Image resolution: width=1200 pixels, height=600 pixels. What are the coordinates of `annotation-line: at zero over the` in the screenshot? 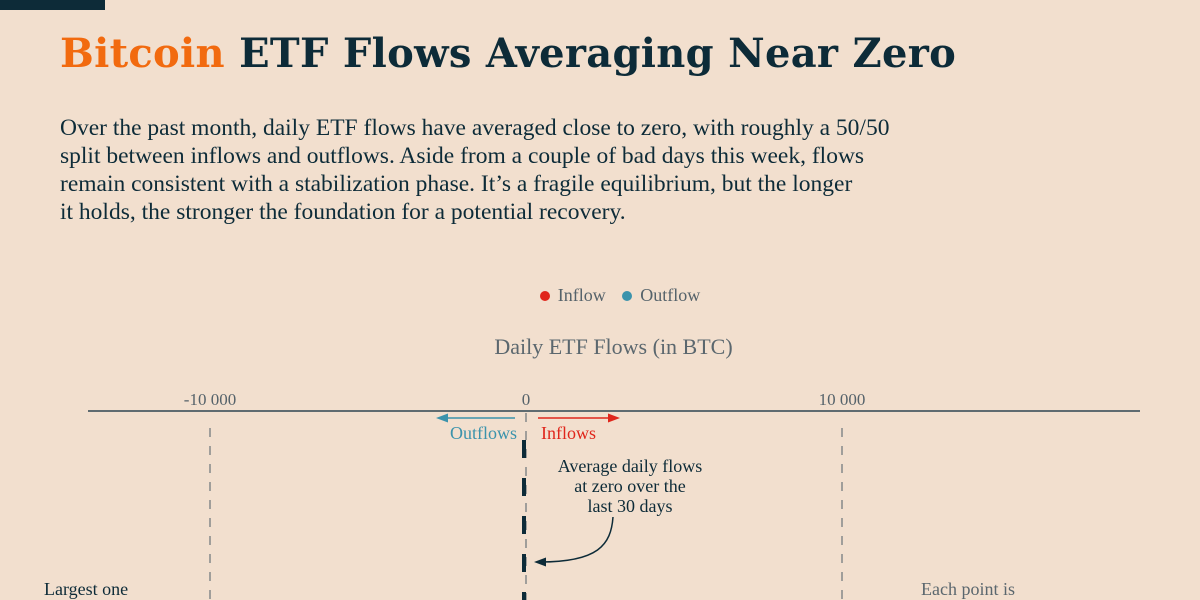 It's located at (630, 486).